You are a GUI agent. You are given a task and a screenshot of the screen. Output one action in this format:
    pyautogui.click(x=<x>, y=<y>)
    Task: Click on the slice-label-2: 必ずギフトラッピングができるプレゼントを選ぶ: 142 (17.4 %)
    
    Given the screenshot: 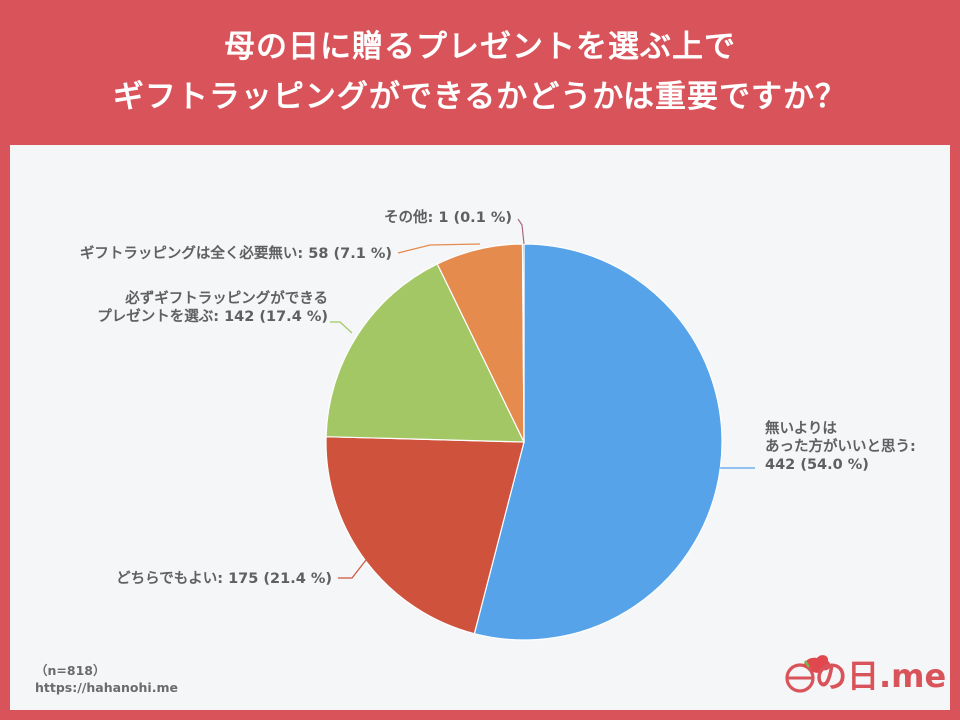 What is the action you would take?
    pyautogui.click(x=212, y=307)
    